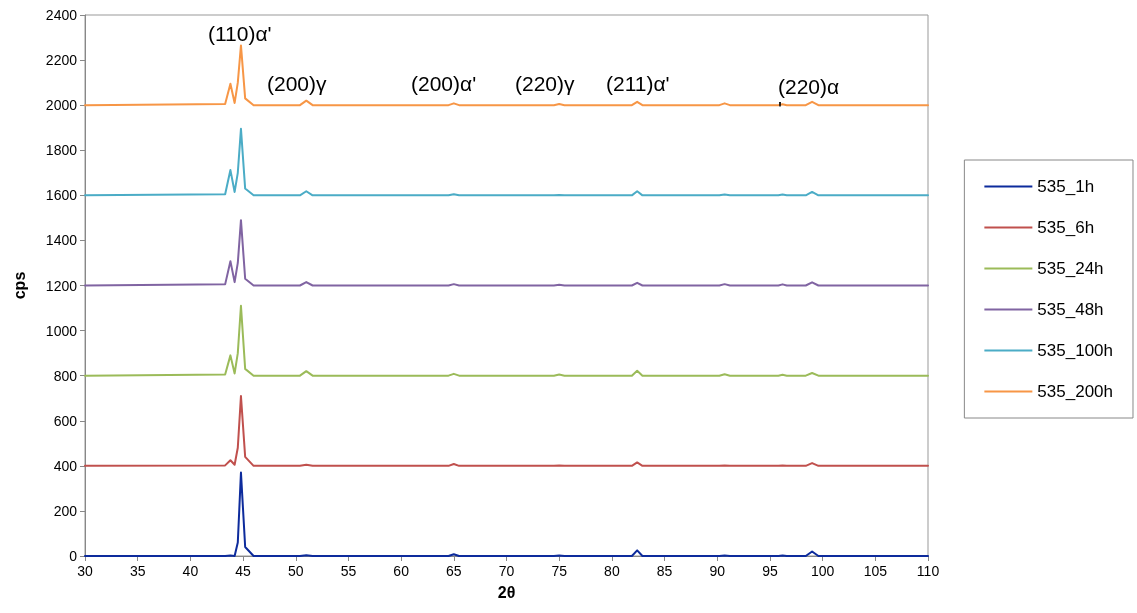  Describe the element at coordinates (928, 571) in the screenshot. I see `x-tick-label: 110` at that location.